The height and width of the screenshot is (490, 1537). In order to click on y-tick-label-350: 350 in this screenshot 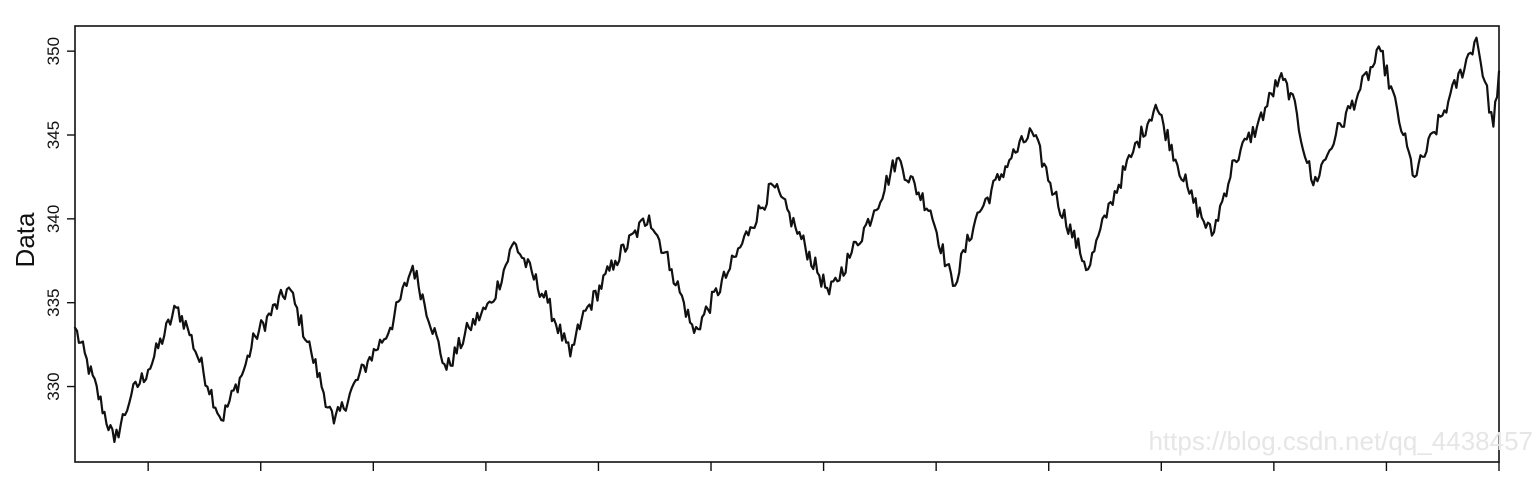, I will do `click(53, 51)`.